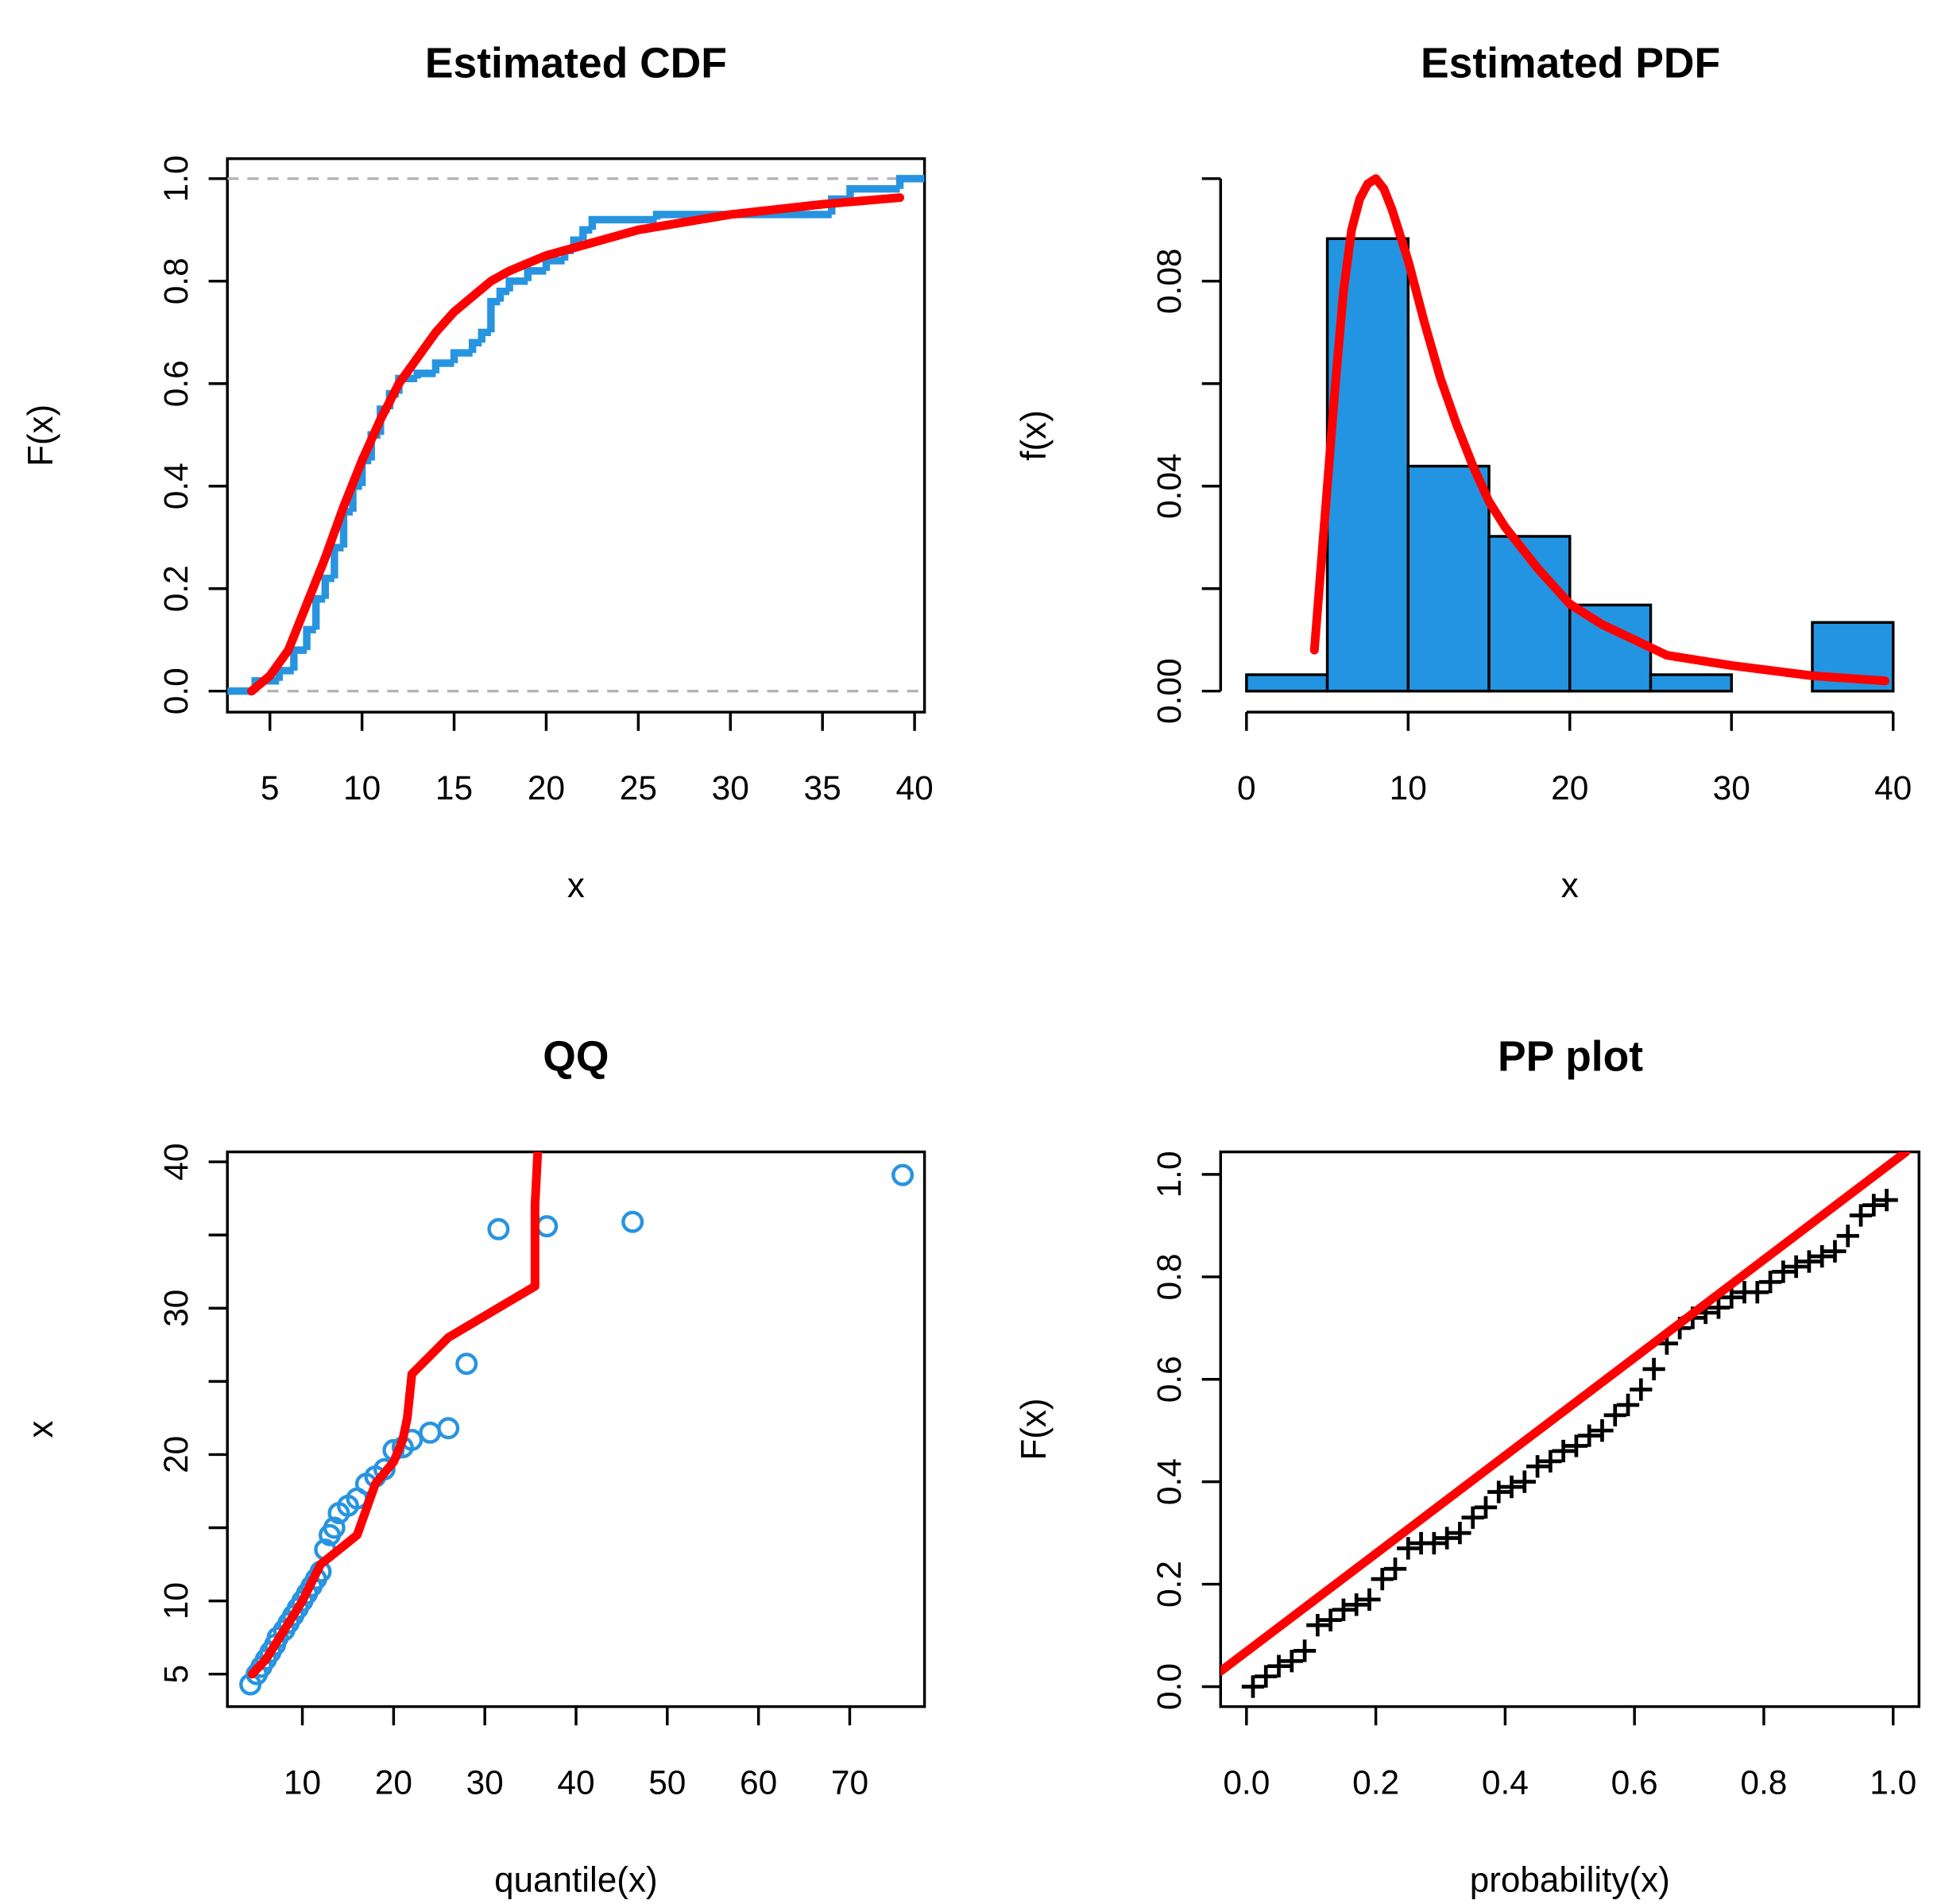 The height and width of the screenshot is (1904, 1949). Describe the element at coordinates (576, 1056) in the screenshot. I see `chart-title: QQ` at that location.